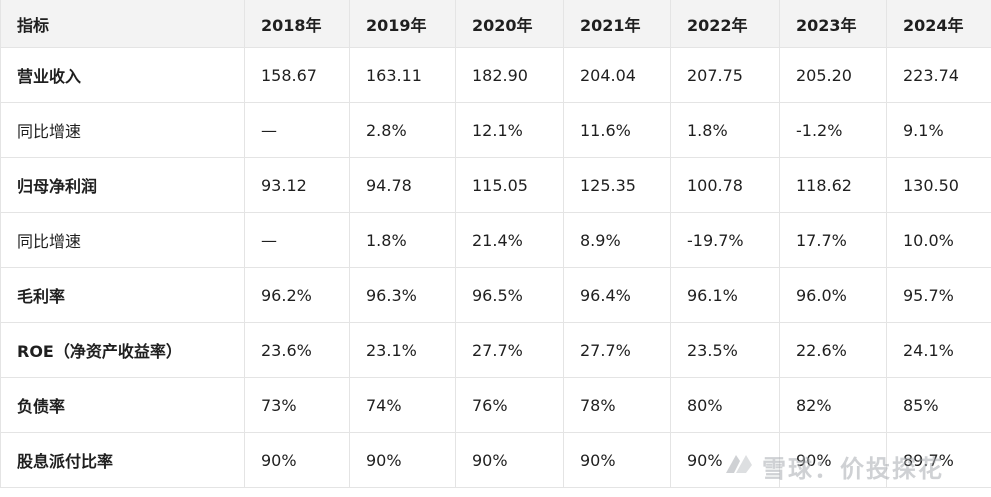 The image size is (991, 497). What do you see at coordinates (938, 350) in the screenshot?
I see `table-cell: 24.1%` at bounding box center [938, 350].